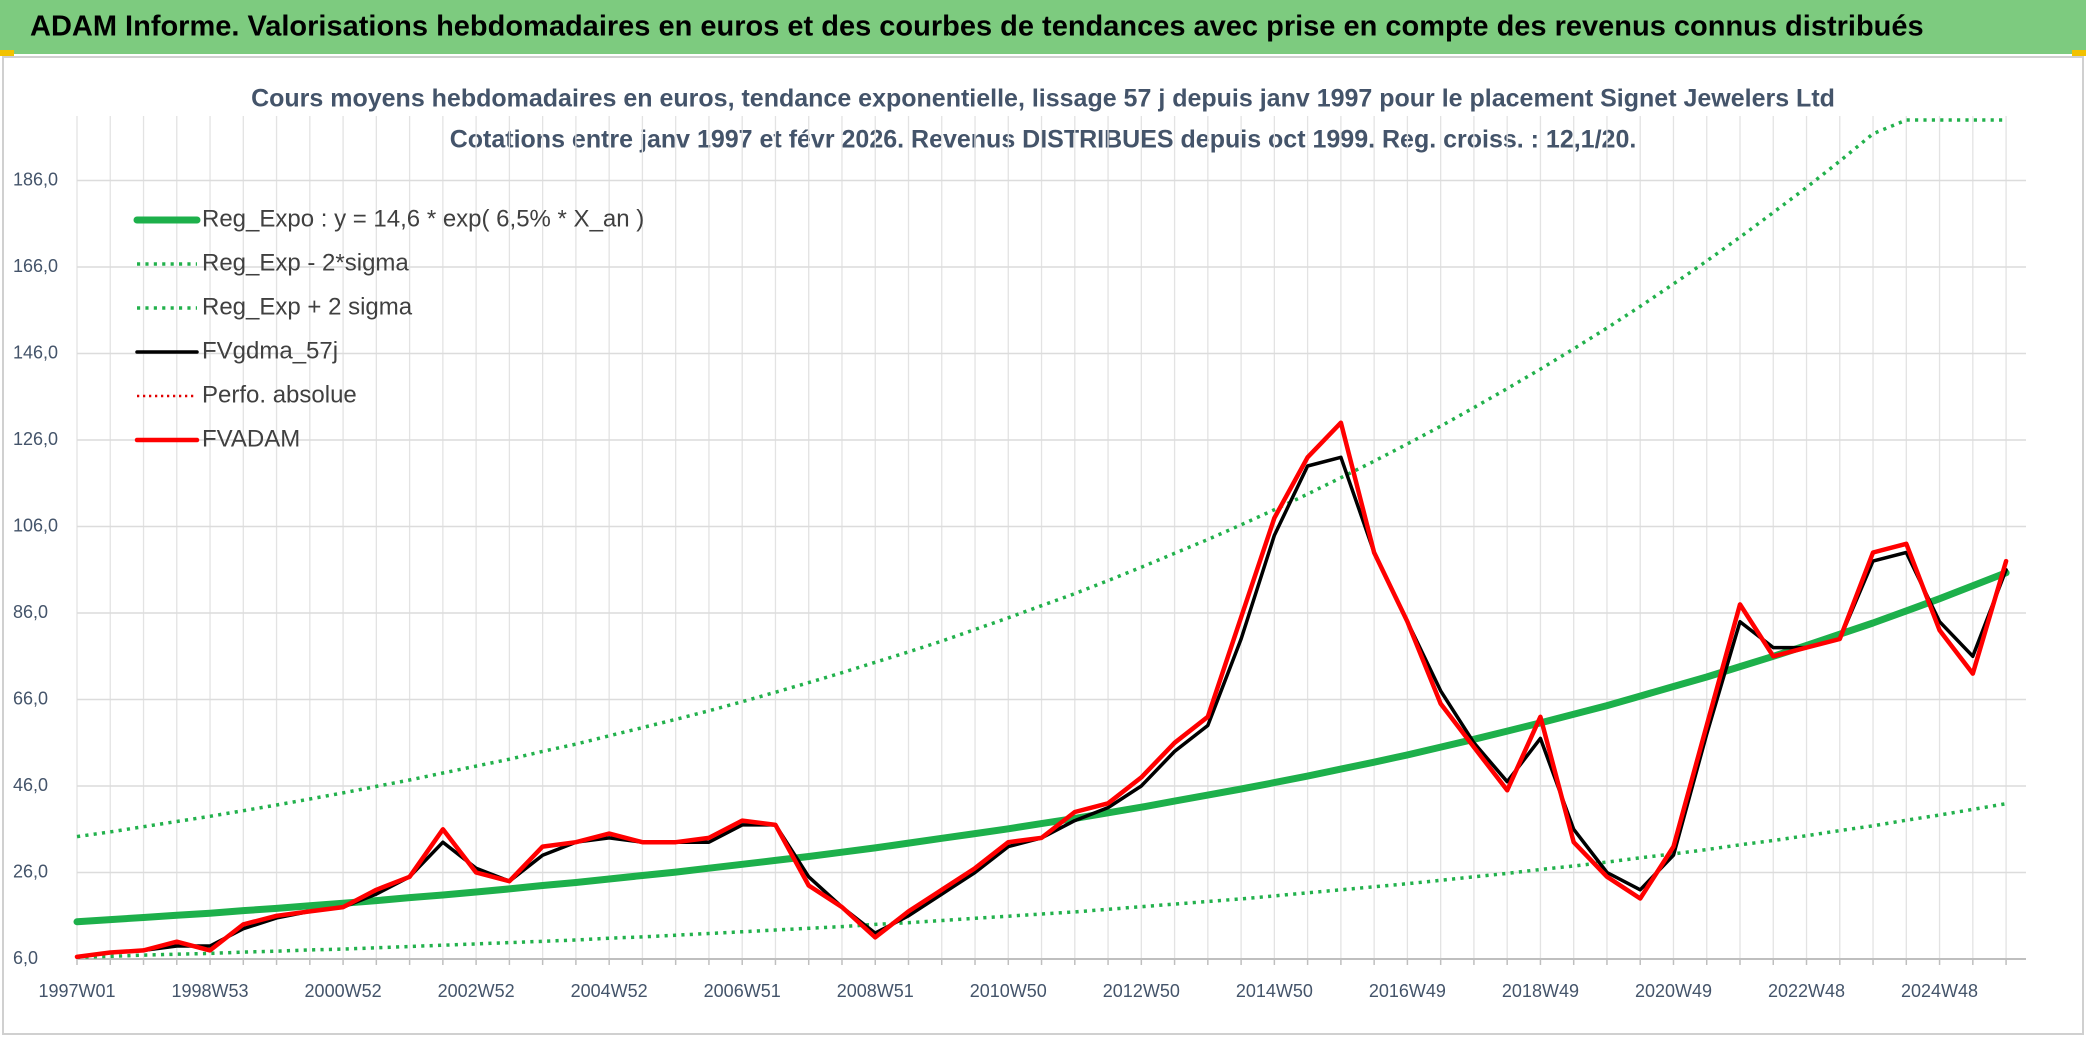 The height and width of the screenshot is (1038, 2086). I want to click on x-tick-label: 2002W52, so click(476, 991).